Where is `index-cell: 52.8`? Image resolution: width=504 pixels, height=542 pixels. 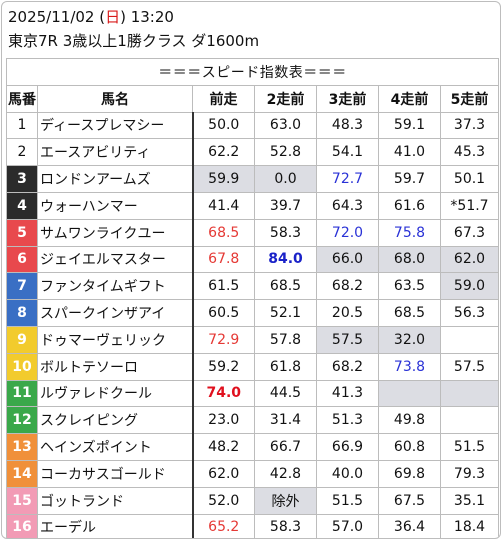
index-cell: 52.8 is located at coordinates (285, 152).